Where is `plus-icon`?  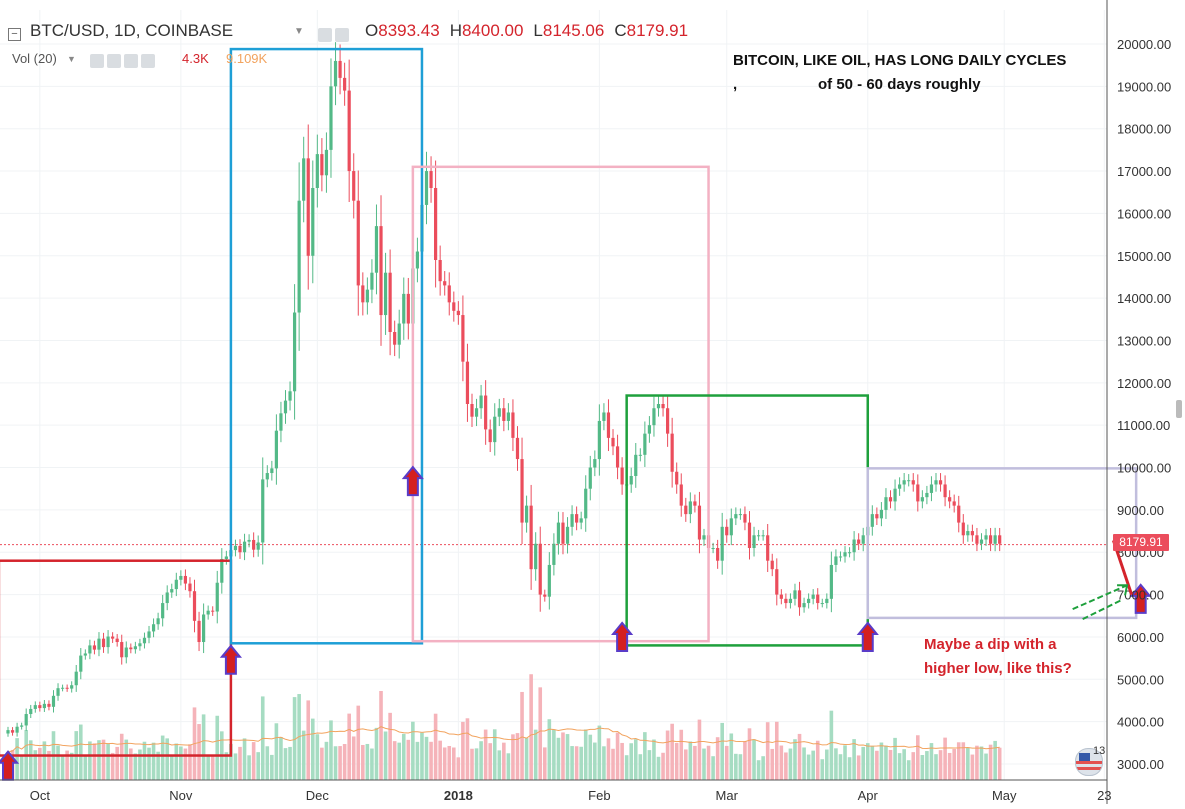 plus-icon is located at coordinates (131, 60).